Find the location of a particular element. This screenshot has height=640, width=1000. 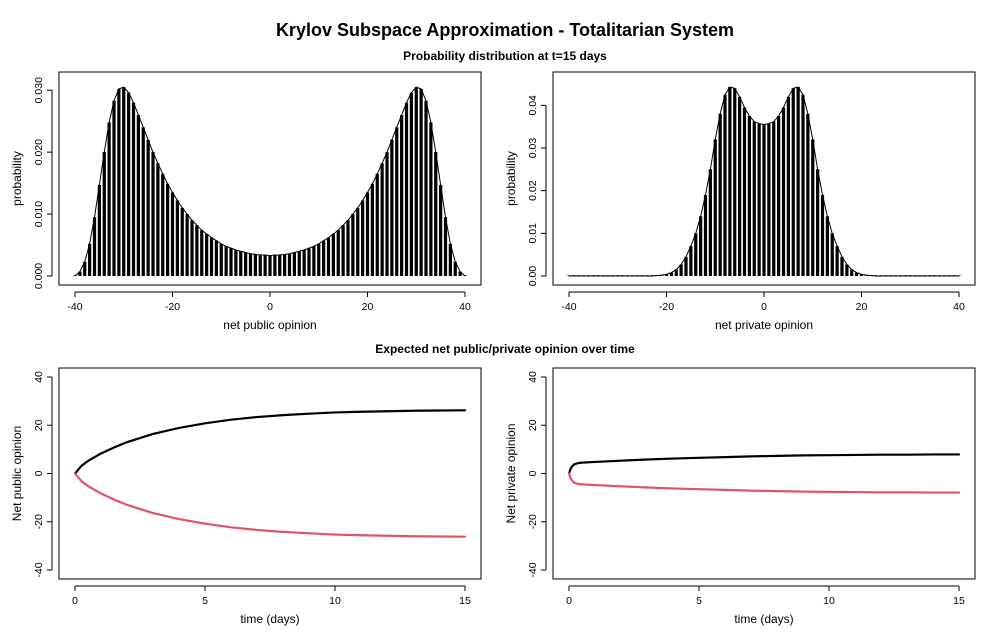

x-tick-label: -20 is located at coordinates (172, 307).